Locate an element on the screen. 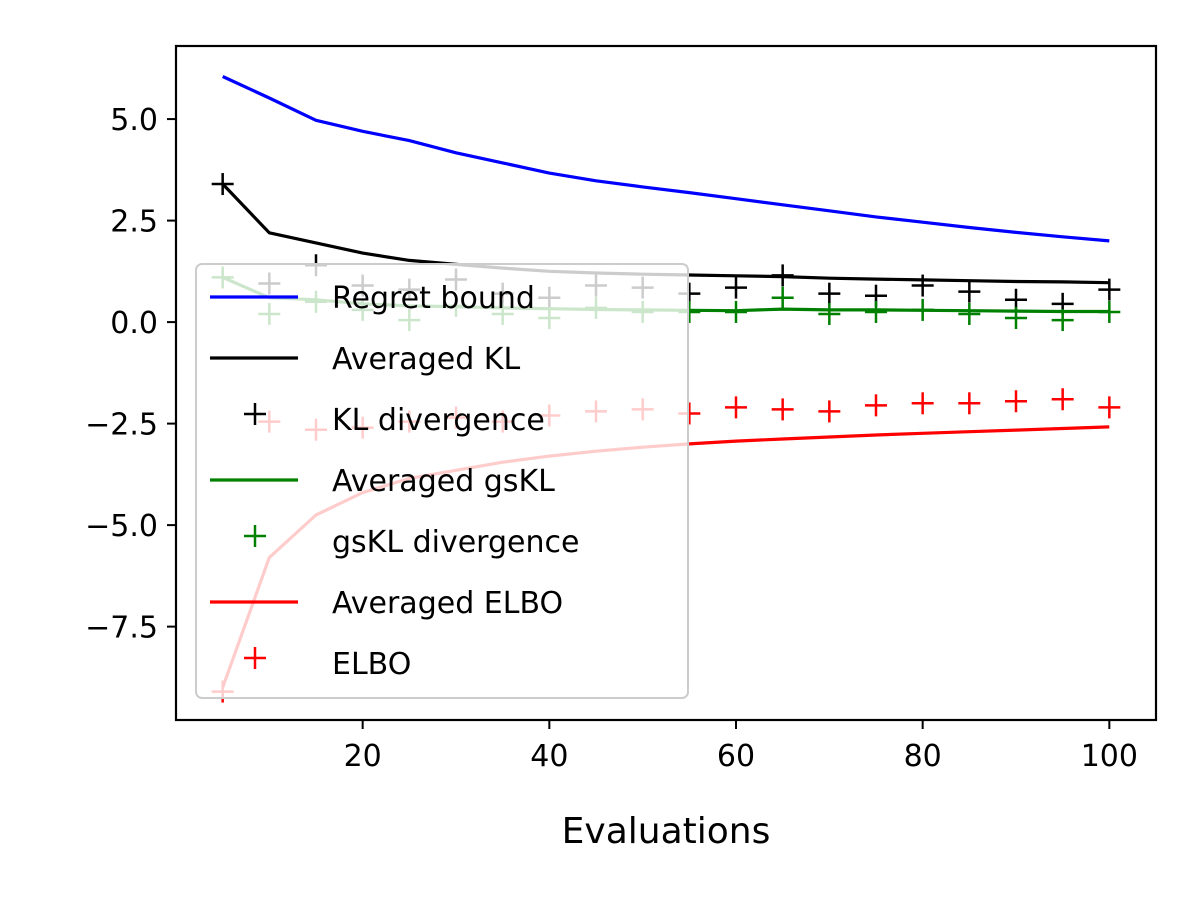 This screenshot has width=1200, height=900. x-tick-label: 60 is located at coordinates (736, 756).